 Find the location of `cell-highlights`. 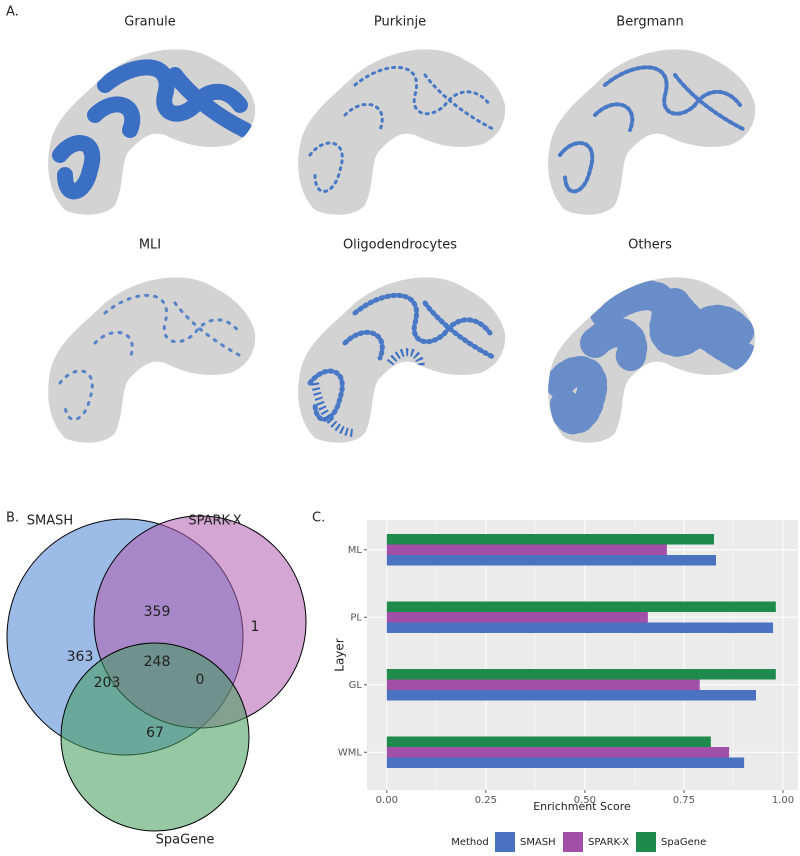

cell-highlights is located at coordinates (402, 366).